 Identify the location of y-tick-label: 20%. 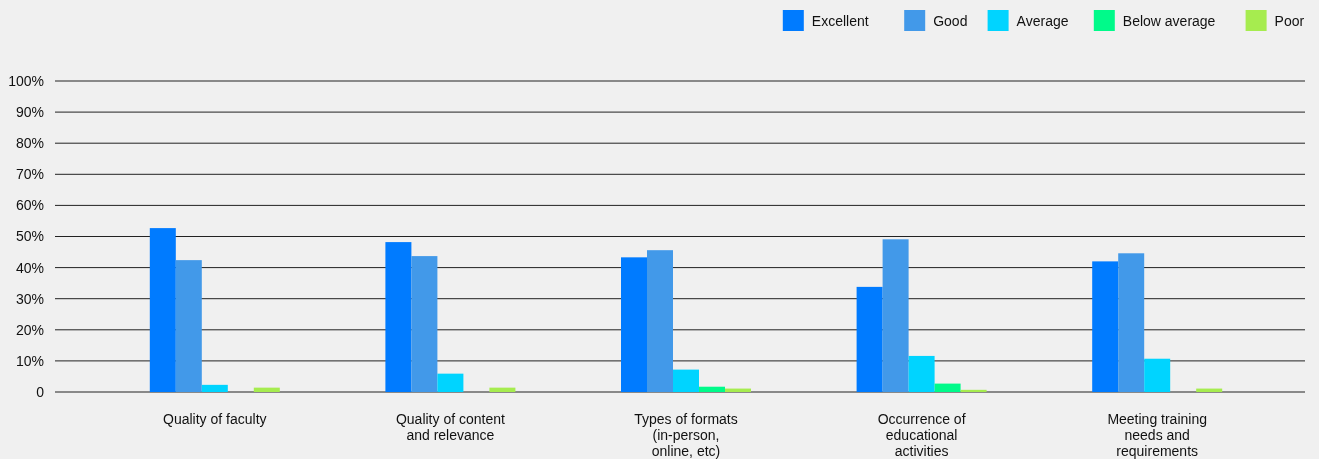
(29, 329).